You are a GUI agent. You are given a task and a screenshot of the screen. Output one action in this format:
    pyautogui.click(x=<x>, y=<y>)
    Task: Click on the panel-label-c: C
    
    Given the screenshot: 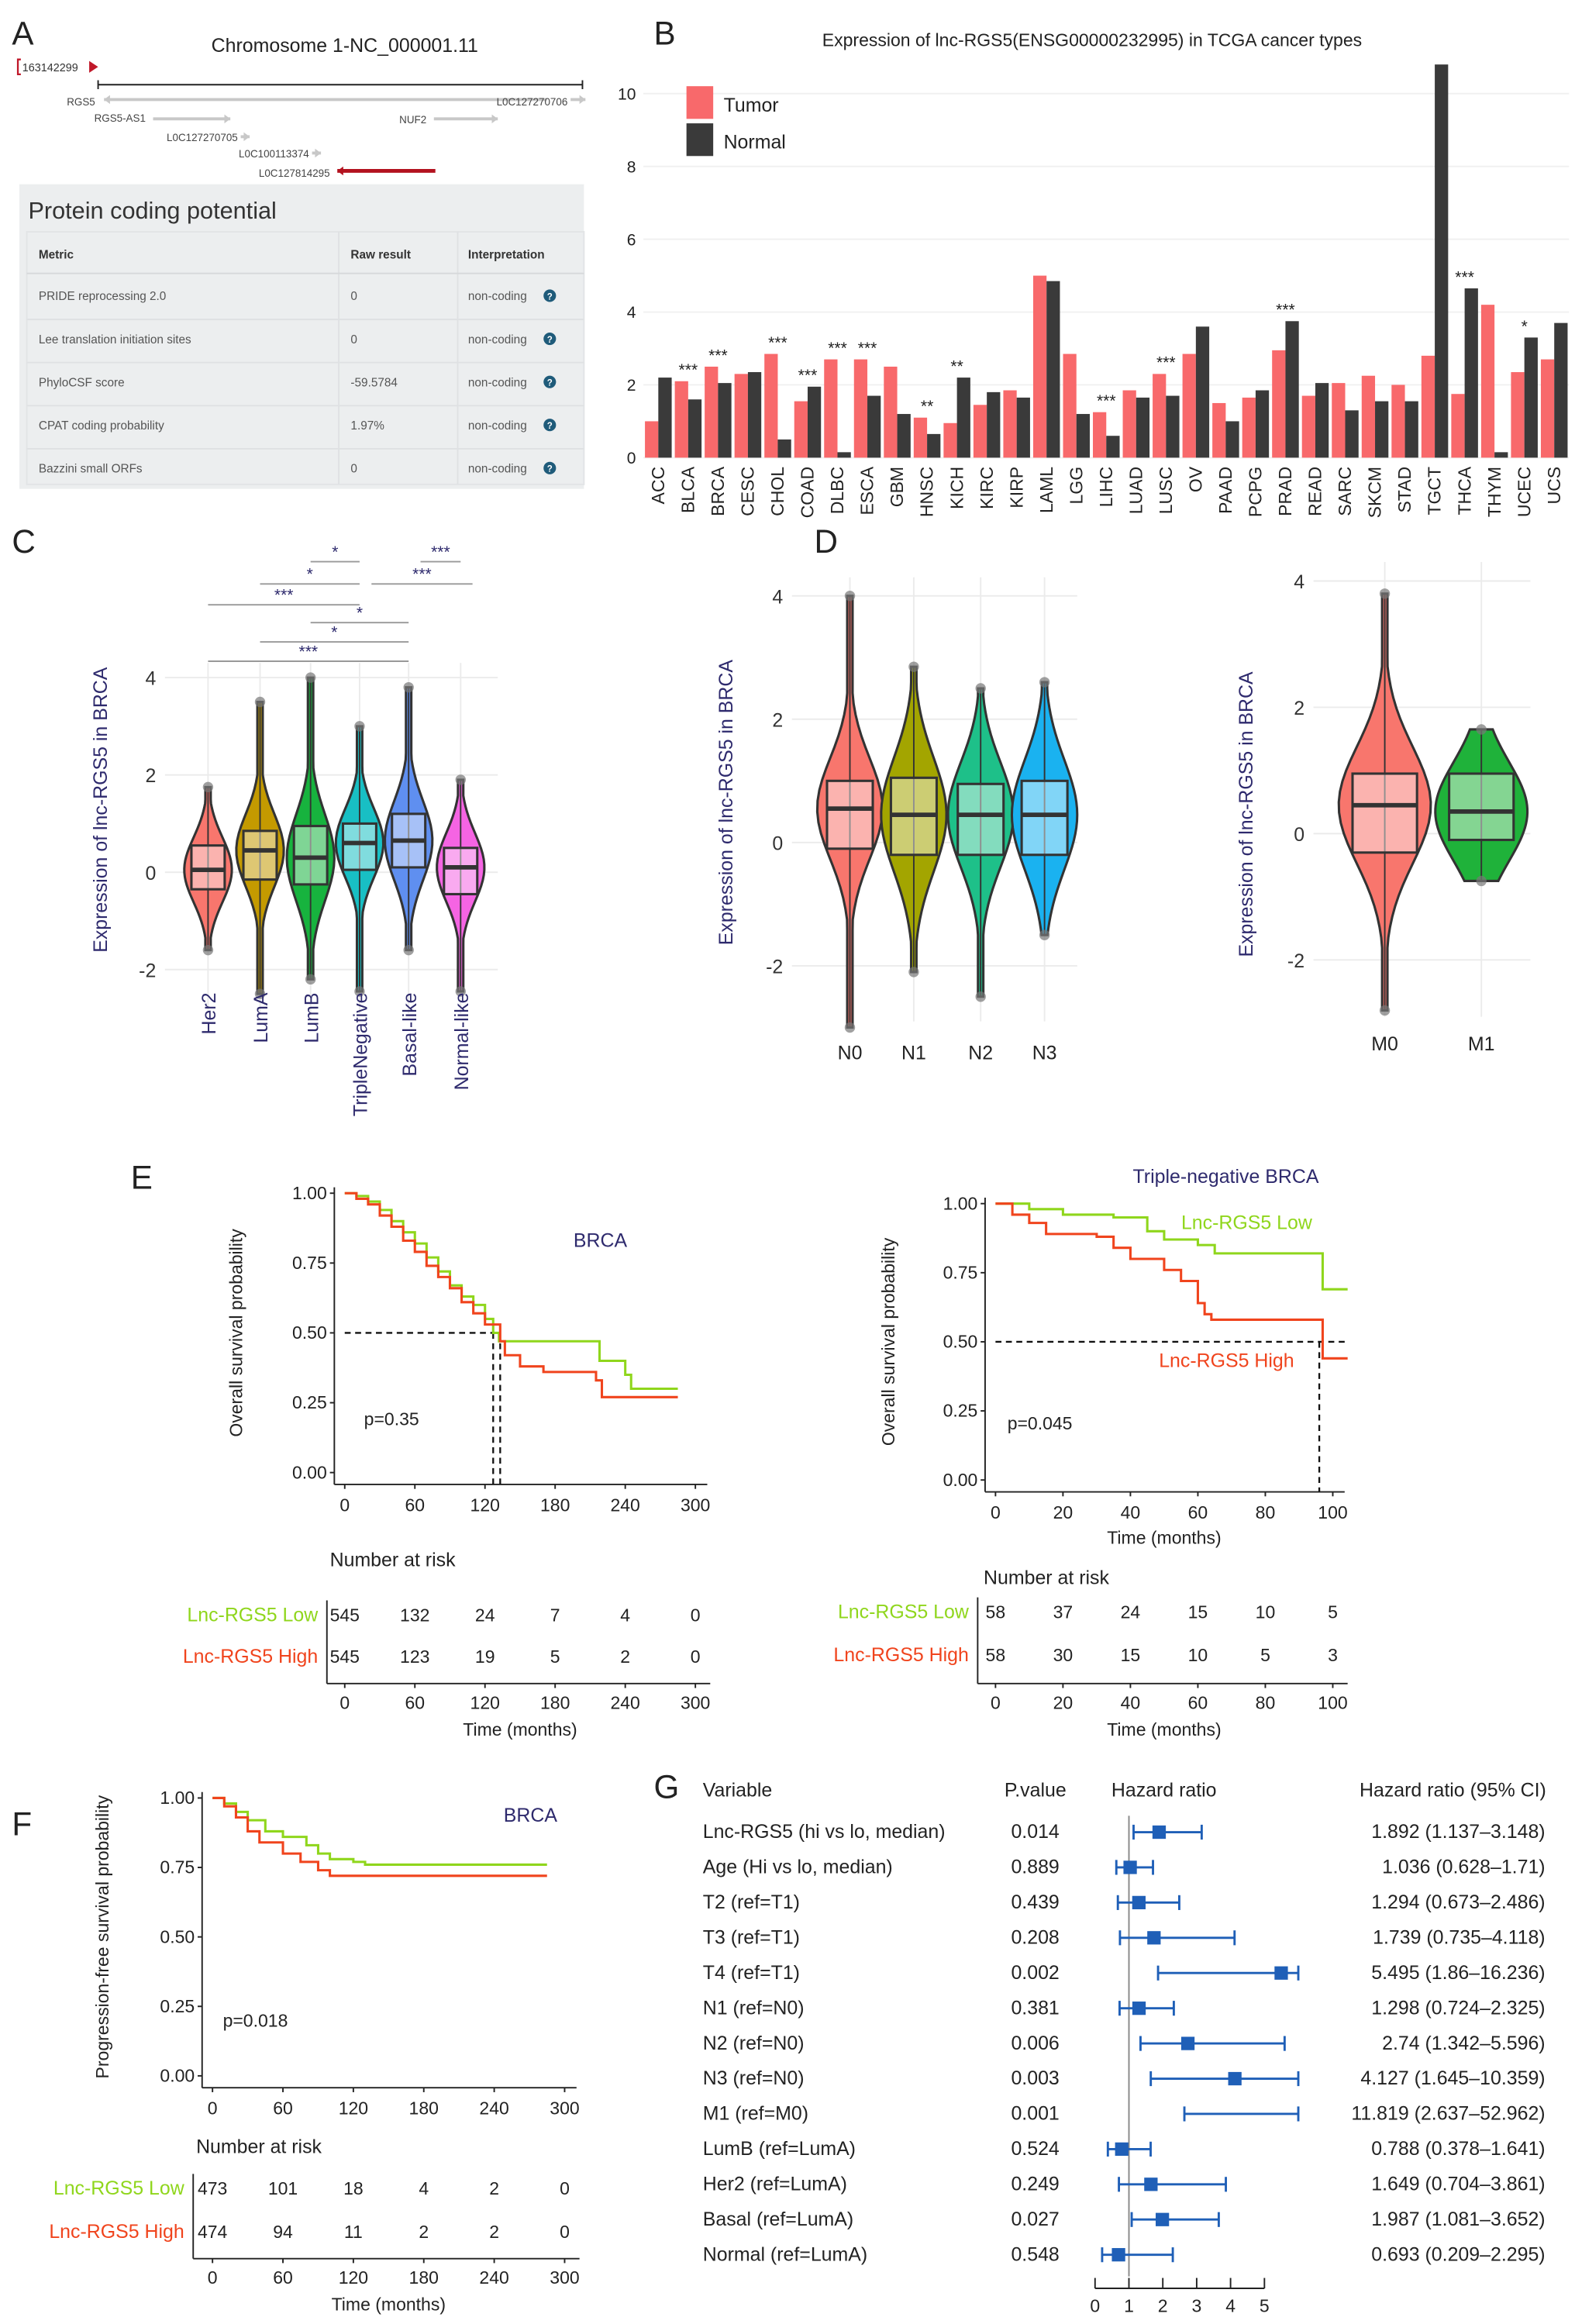 What is the action you would take?
    pyautogui.click(x=23, y=541)
    